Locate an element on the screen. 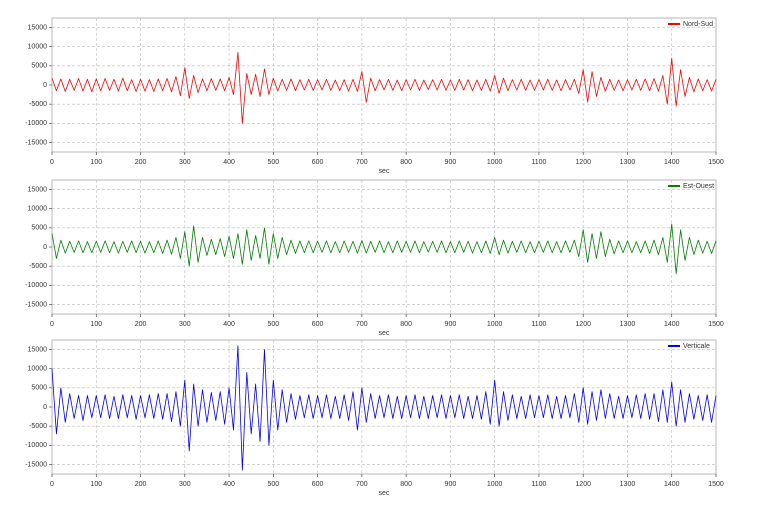 The image size is (768, 518). legend-label: Verticale is located at coordinates (696, 346).